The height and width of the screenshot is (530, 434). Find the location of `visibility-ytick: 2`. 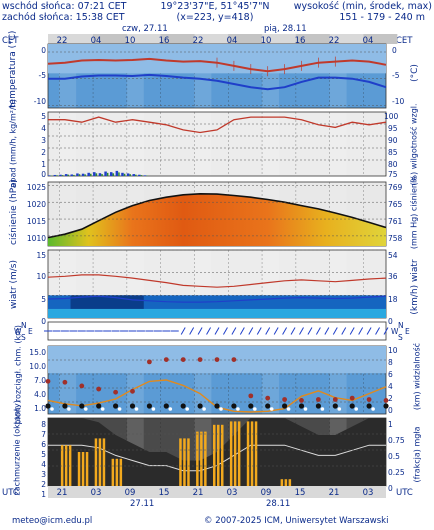

visibility-ytick: 2 is located at coordinates (390, 398).